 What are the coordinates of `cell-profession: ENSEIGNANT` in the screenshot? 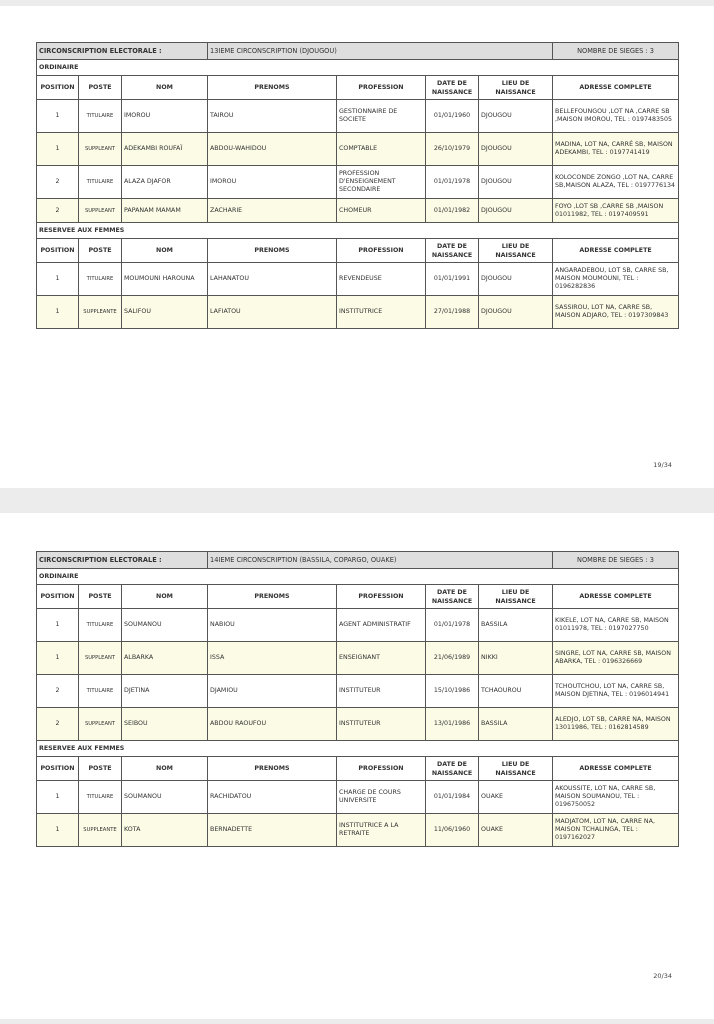 It's located at (381, 658).